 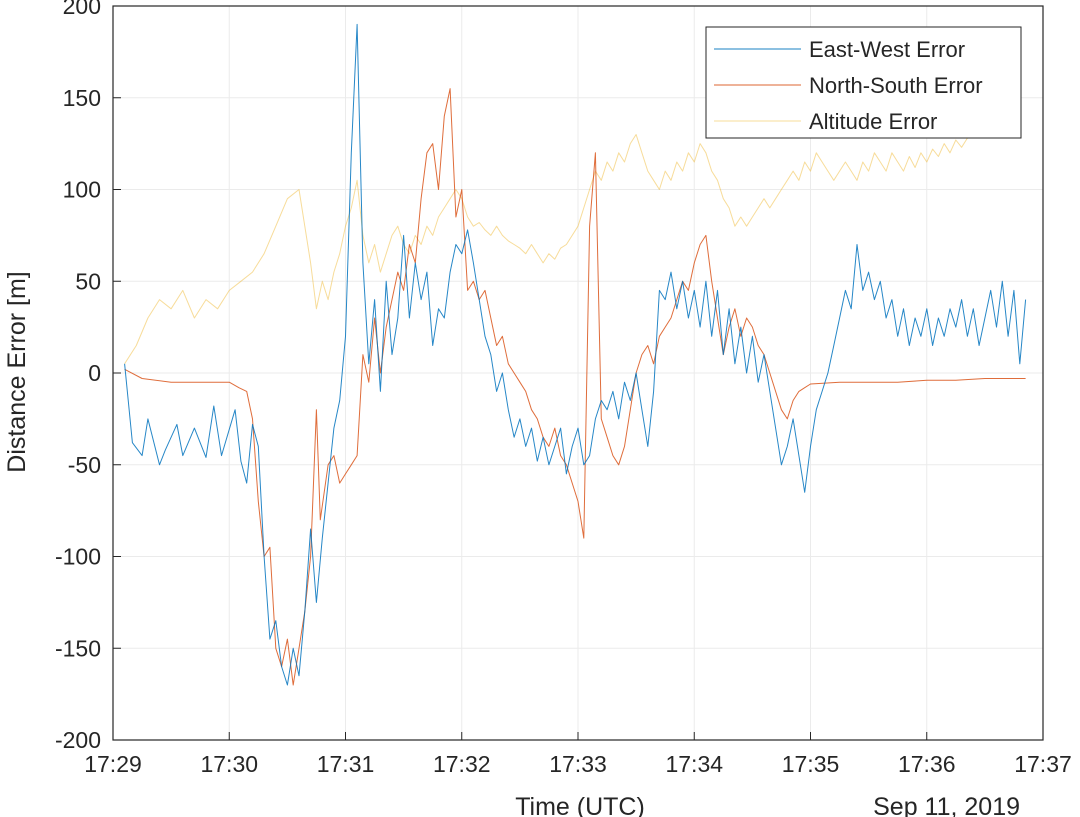 I want to click on legend-label: East-West Error, so click(x=887, y=49).